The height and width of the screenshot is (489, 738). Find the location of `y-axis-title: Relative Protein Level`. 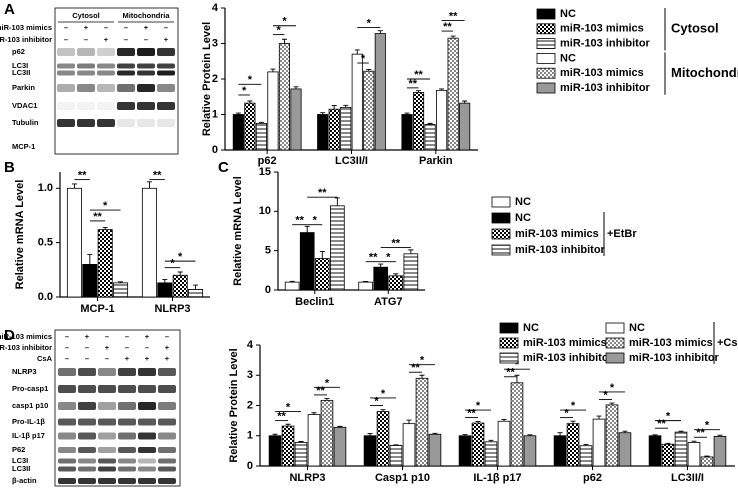

y-axis-title: Relative Protein Level is located at coordinates (234, 405).